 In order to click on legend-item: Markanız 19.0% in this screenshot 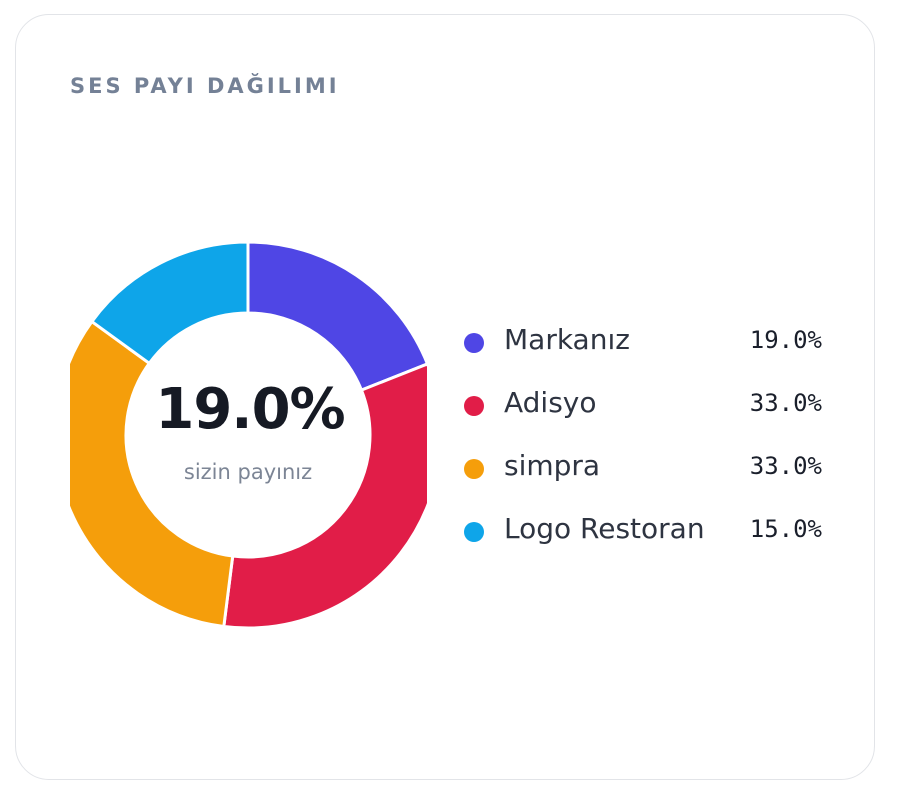, I will do `click(647, 345)`.